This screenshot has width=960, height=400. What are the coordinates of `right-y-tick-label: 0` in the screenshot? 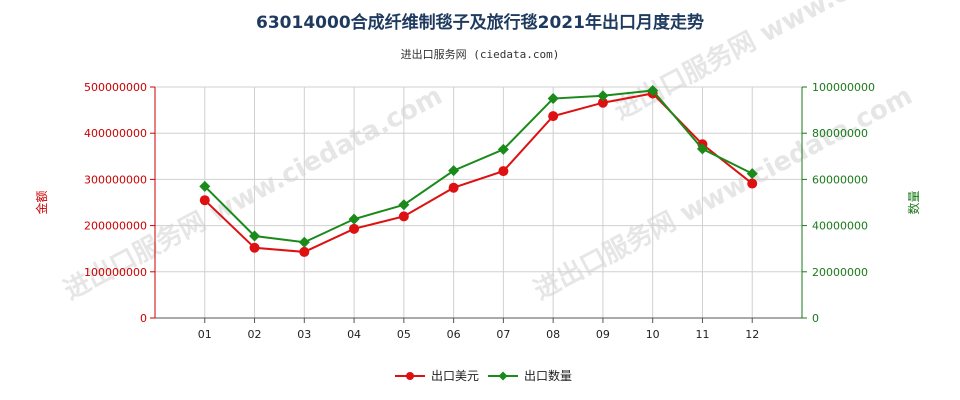 It's located at (815, 318).